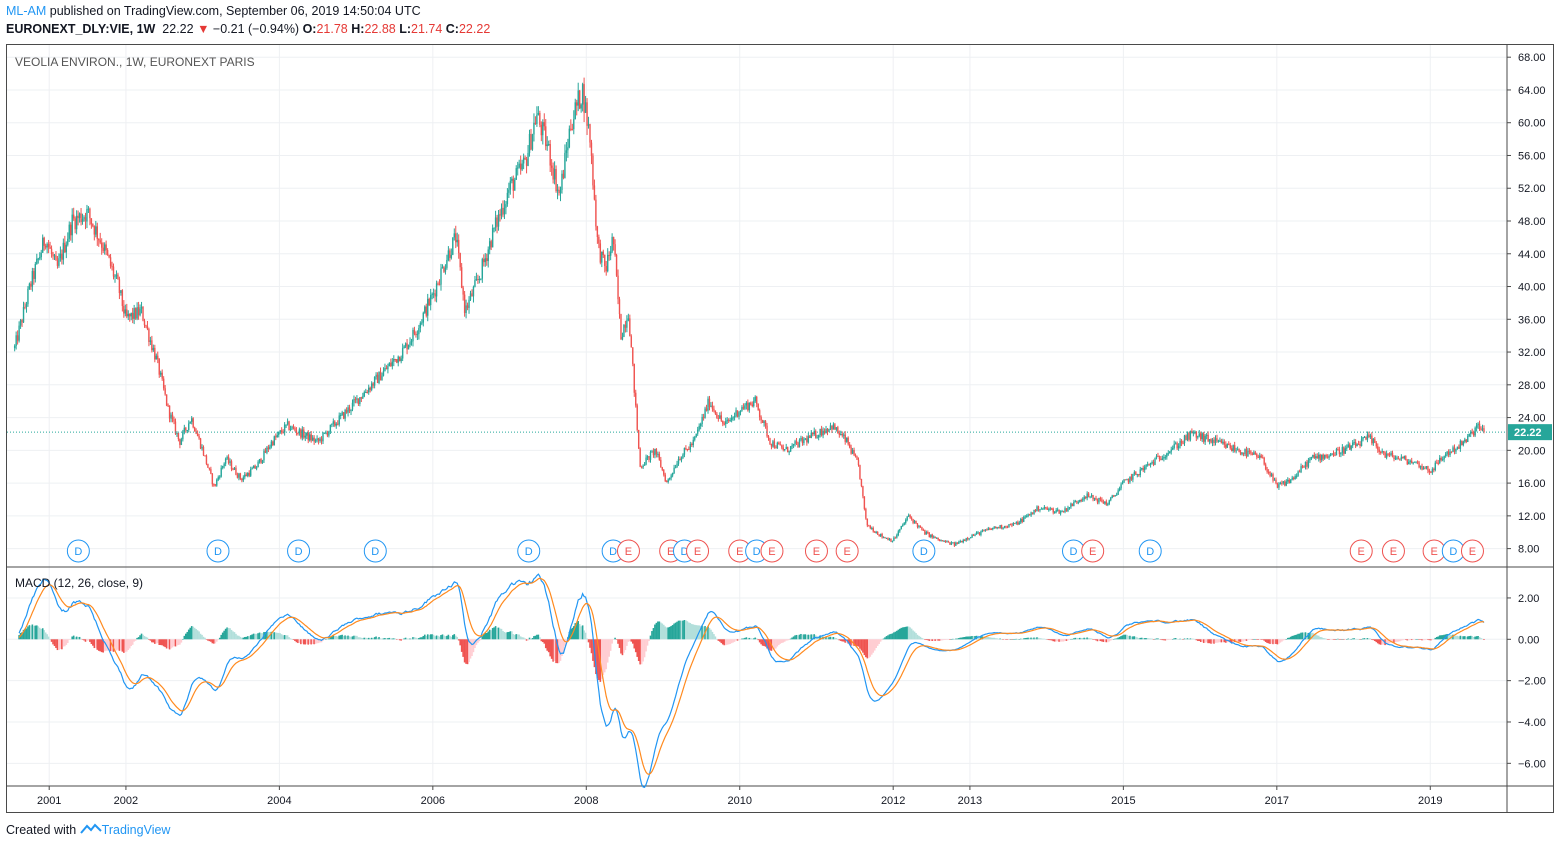 Image resolution: width=1560 pixels, height=849 pixels. I want to click on marker-label: D, so click(218, 552).